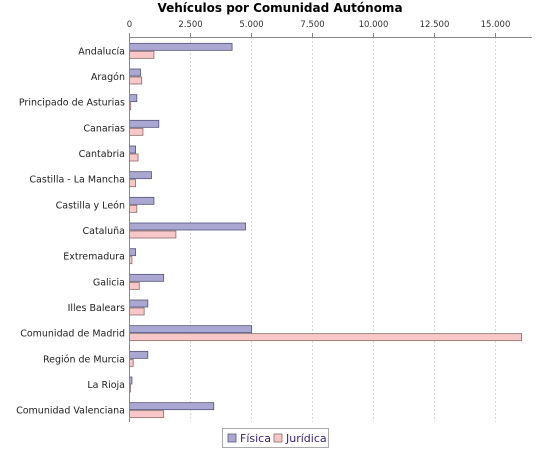 This screenshot has height=450, width=550. I want to click on bar-juridica-comunidad-de-madrid, so click(325, 337).